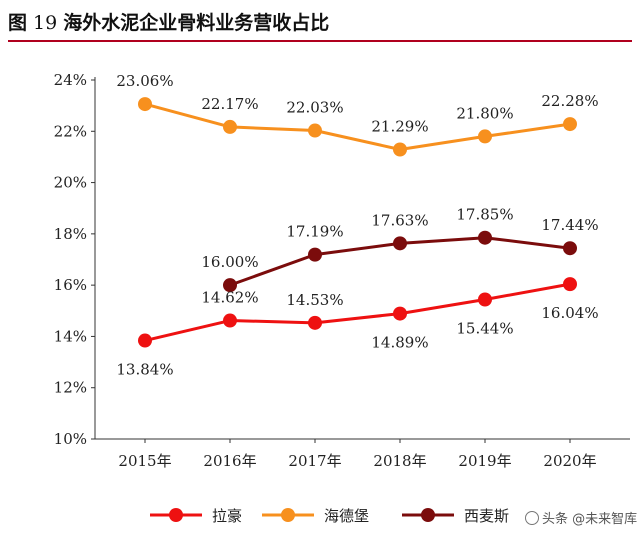 This screenshot has width=640, height=543. What do you see at coordinates (314, 232) in the screenshot?
I see `data-label: 17.19%` at bounding box center [314, 232].